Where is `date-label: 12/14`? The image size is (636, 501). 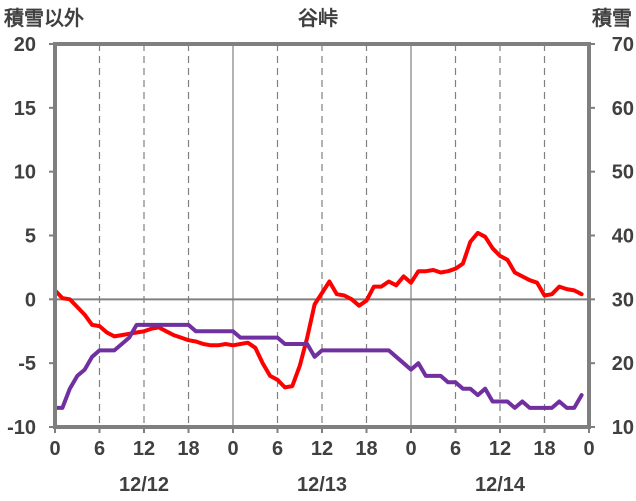 date-label: 12/14 is located at coordinates (500, 485).